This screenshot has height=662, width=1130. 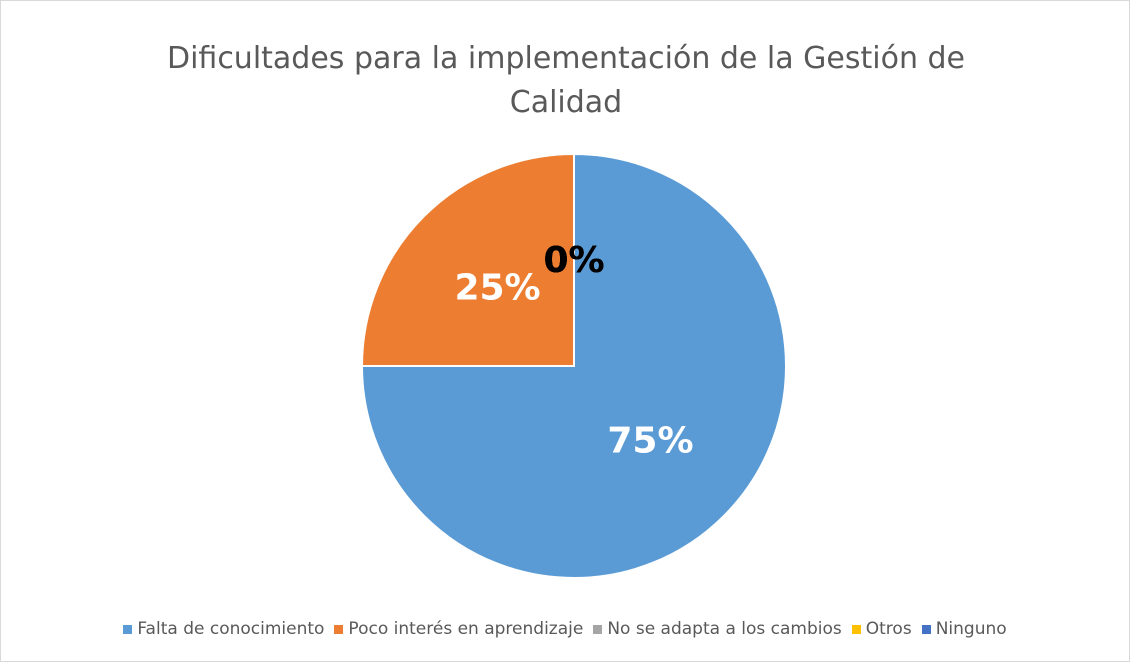 I want to click on legend-item: Otros, so click(x=881, y=629).